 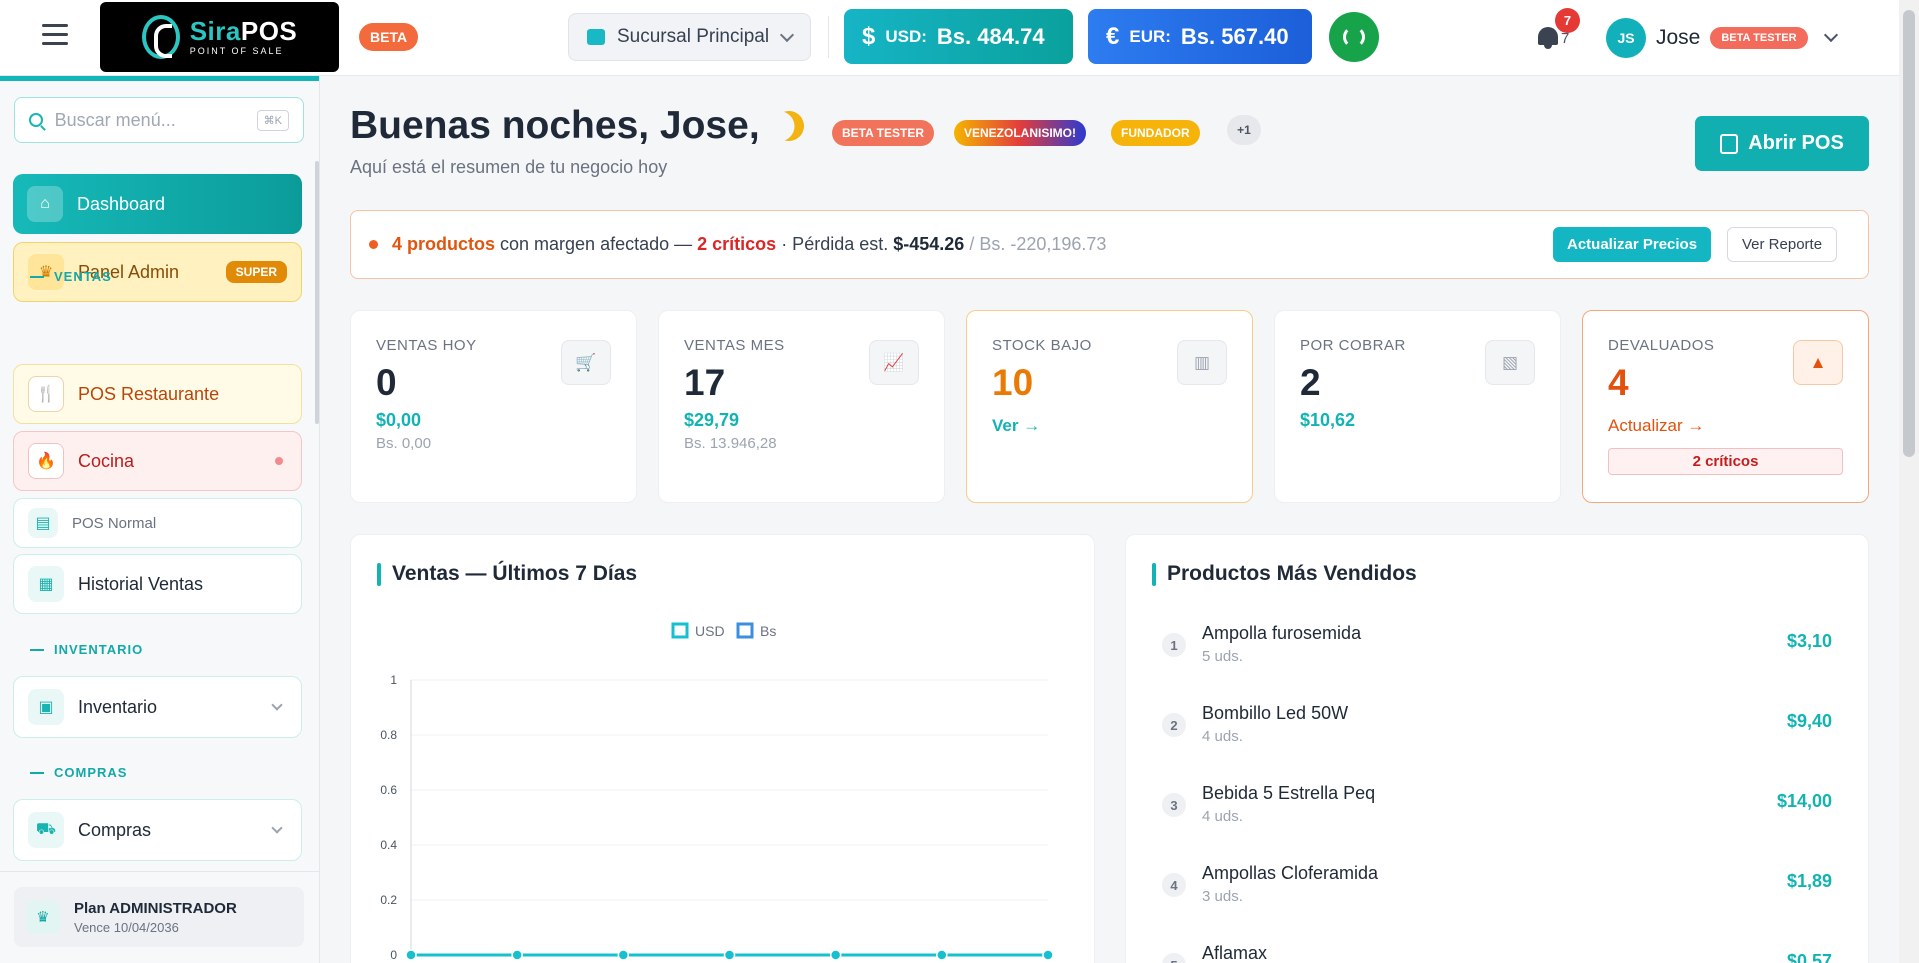 I want to click on sidebar-item-historial: ▦ Historial Ventas, so click(x=157, y=584).